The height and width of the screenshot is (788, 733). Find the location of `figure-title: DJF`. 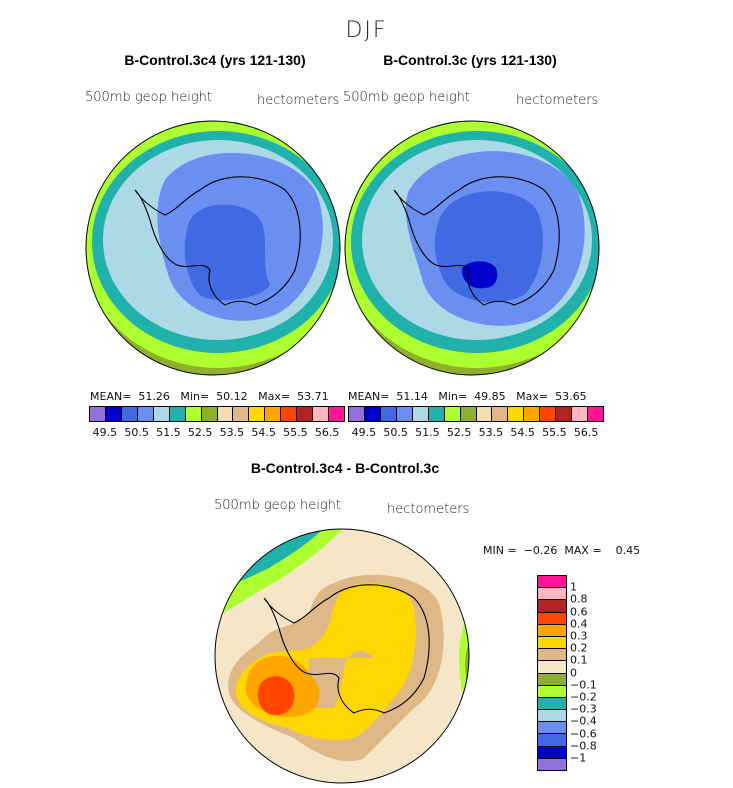

figure-title: DJF is located at coordinates (366, 30).